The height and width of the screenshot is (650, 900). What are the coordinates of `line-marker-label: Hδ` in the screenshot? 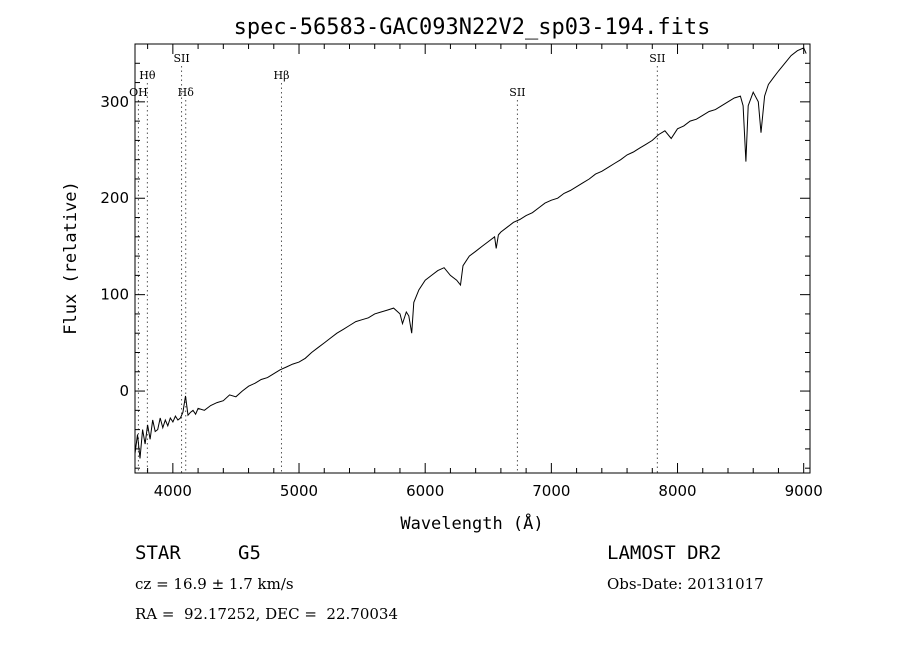 It's located at (186, 92).